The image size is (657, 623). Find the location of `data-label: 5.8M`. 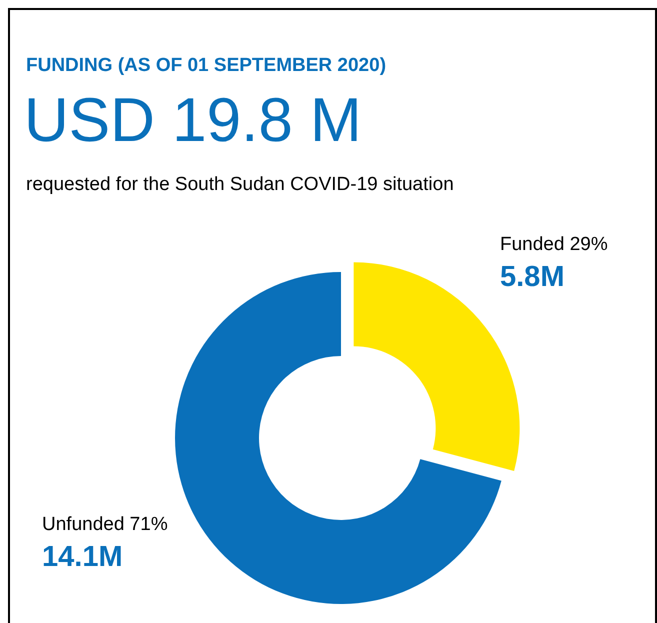

data-label: 5.8M is located at coordinates (532, 277).